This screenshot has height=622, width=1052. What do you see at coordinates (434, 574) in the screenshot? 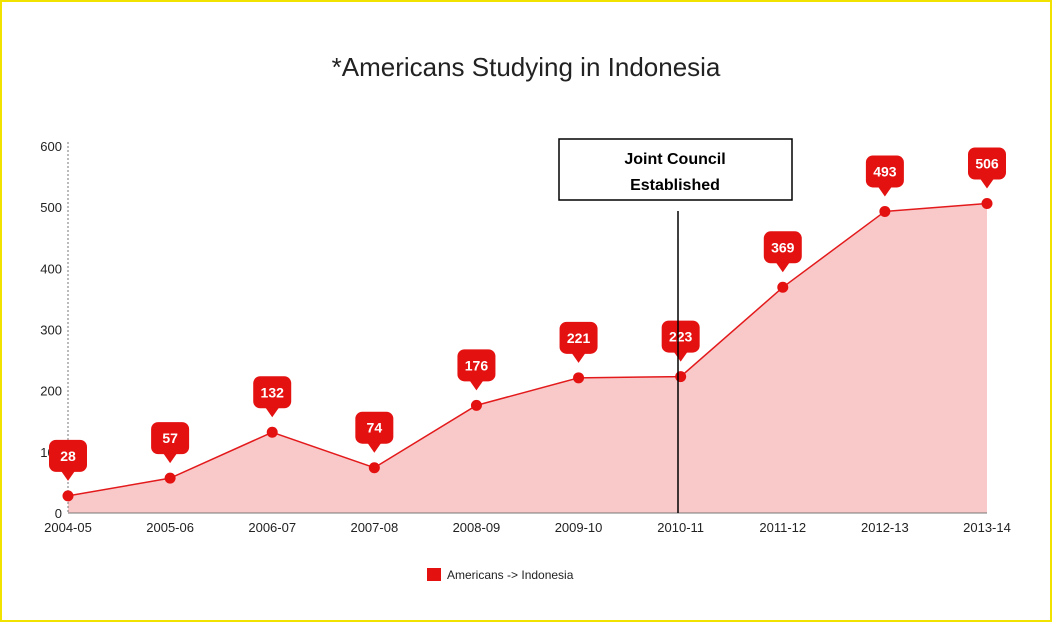
I see `legend-swatch` at bounding box center [434, 574].